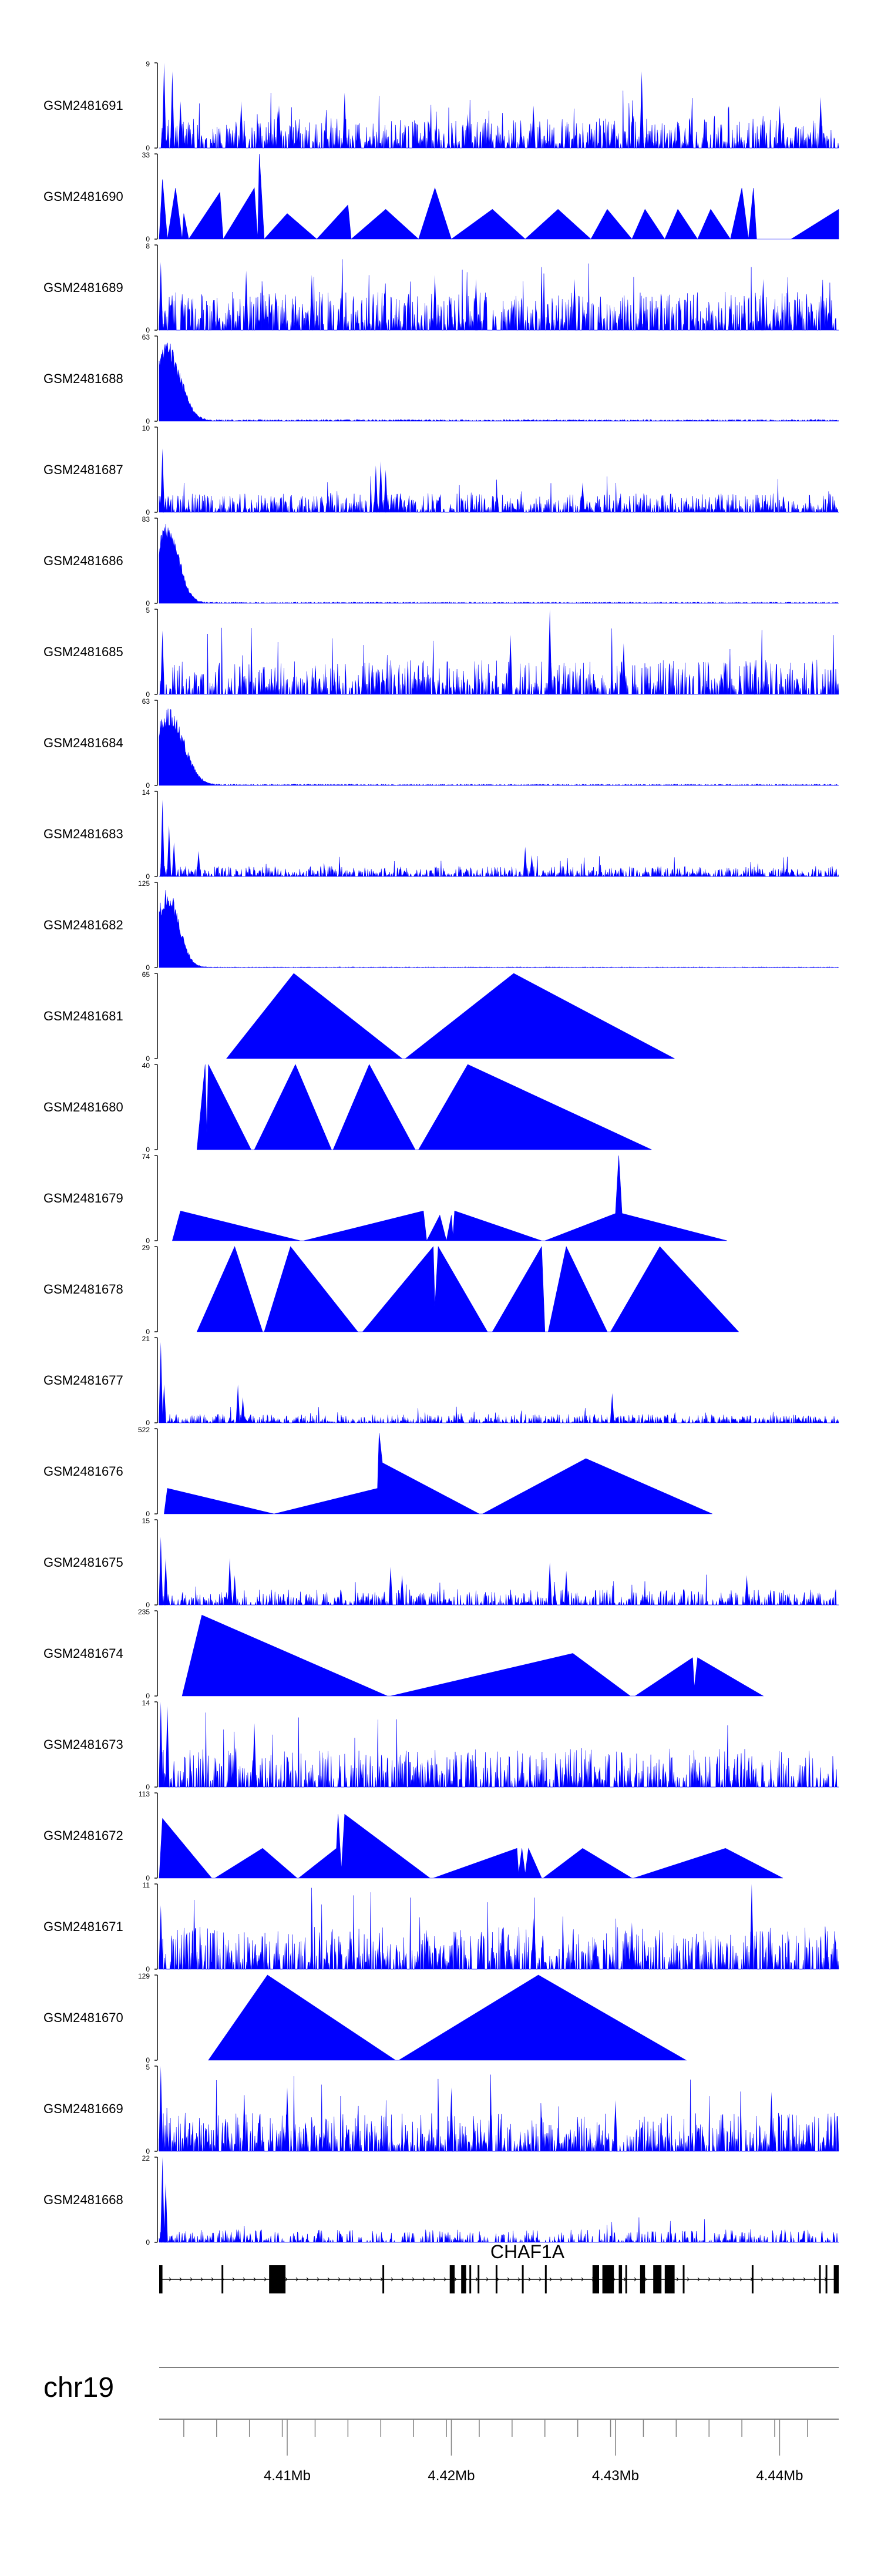 This screenshot has height=2576, width=881. What do you see at coordinates (83, 652) in the screenshot?
I see `track-label: GSM2481685` at bounding box center [83, 652].